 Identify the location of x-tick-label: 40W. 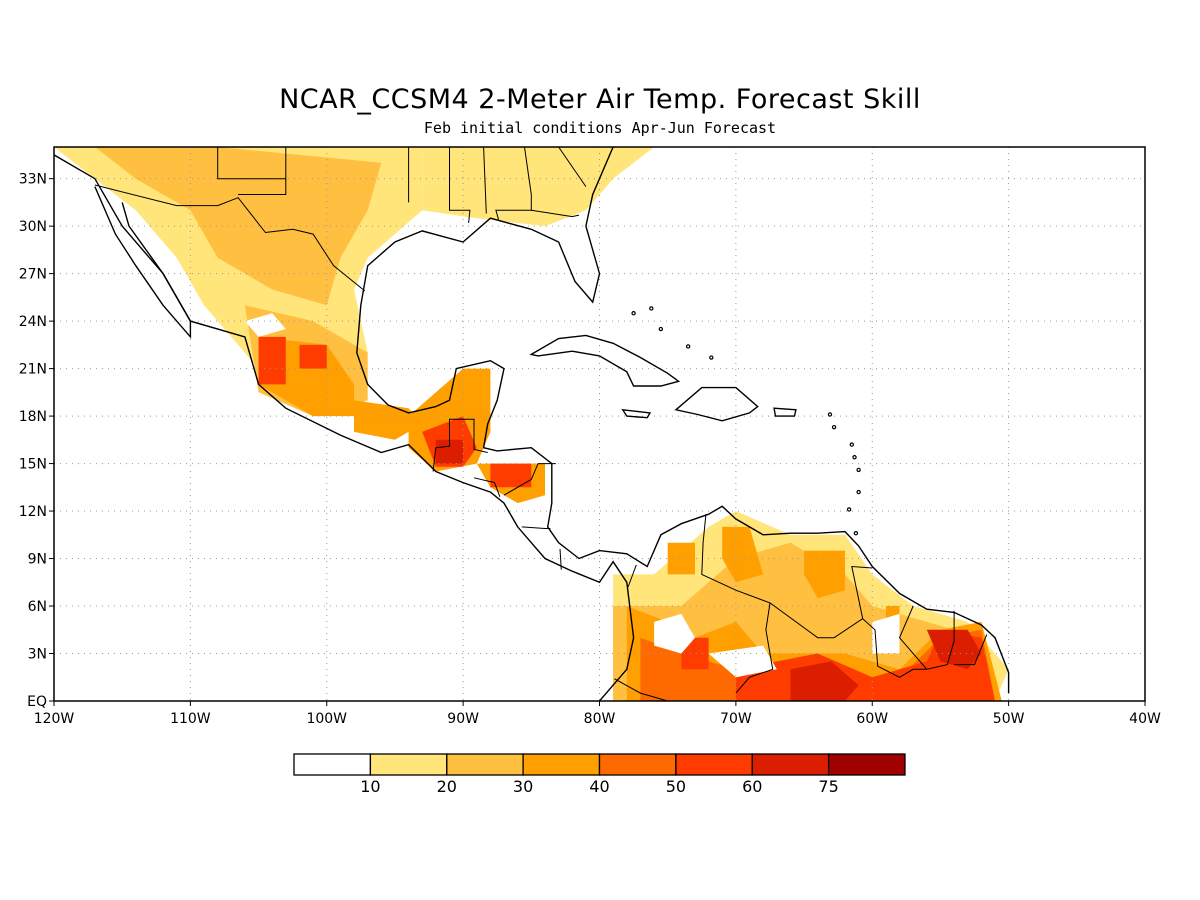
(1145, 719).